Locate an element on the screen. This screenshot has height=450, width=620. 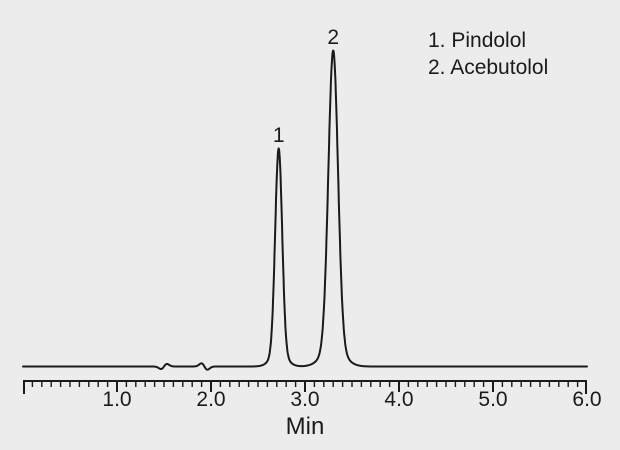
x-tick-label-6.0: 6.0 is located at coordinates (587, 399).